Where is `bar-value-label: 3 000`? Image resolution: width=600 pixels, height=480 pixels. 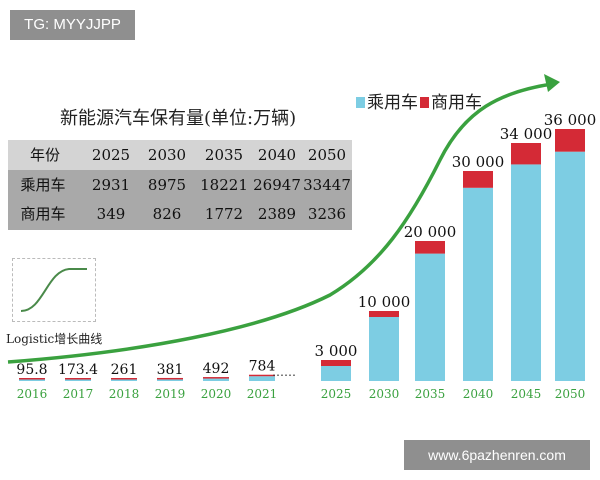
bar-value-label: 3 000 is located at coordinates (336, 351).